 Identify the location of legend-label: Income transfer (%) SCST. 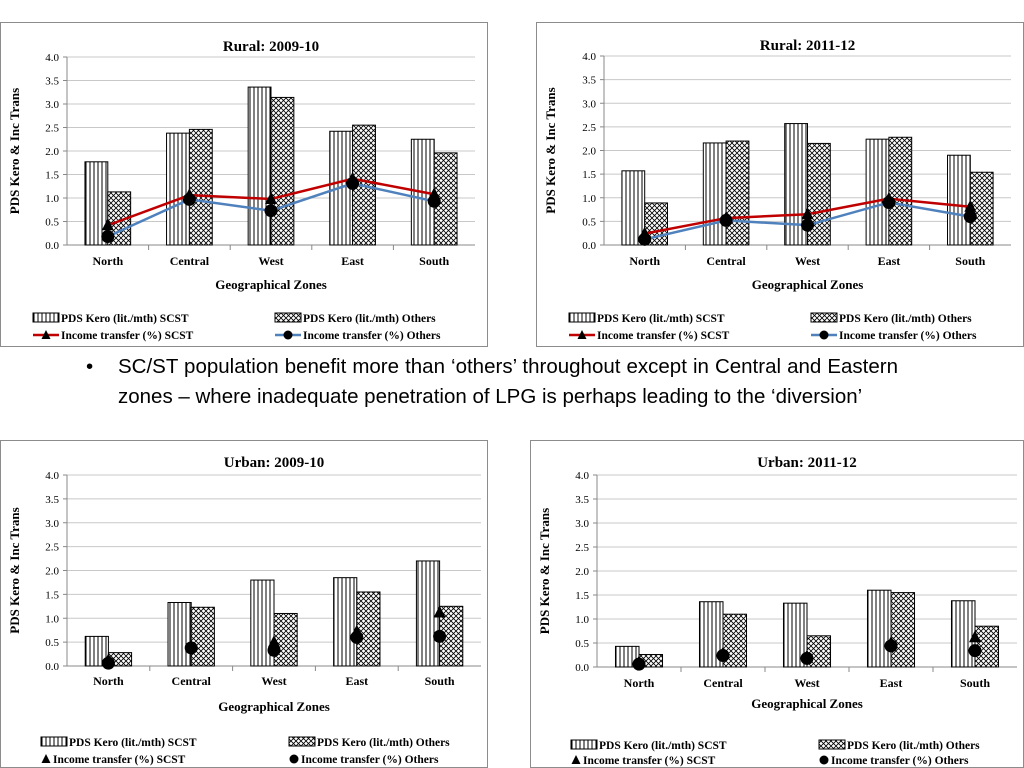
(649, 761).